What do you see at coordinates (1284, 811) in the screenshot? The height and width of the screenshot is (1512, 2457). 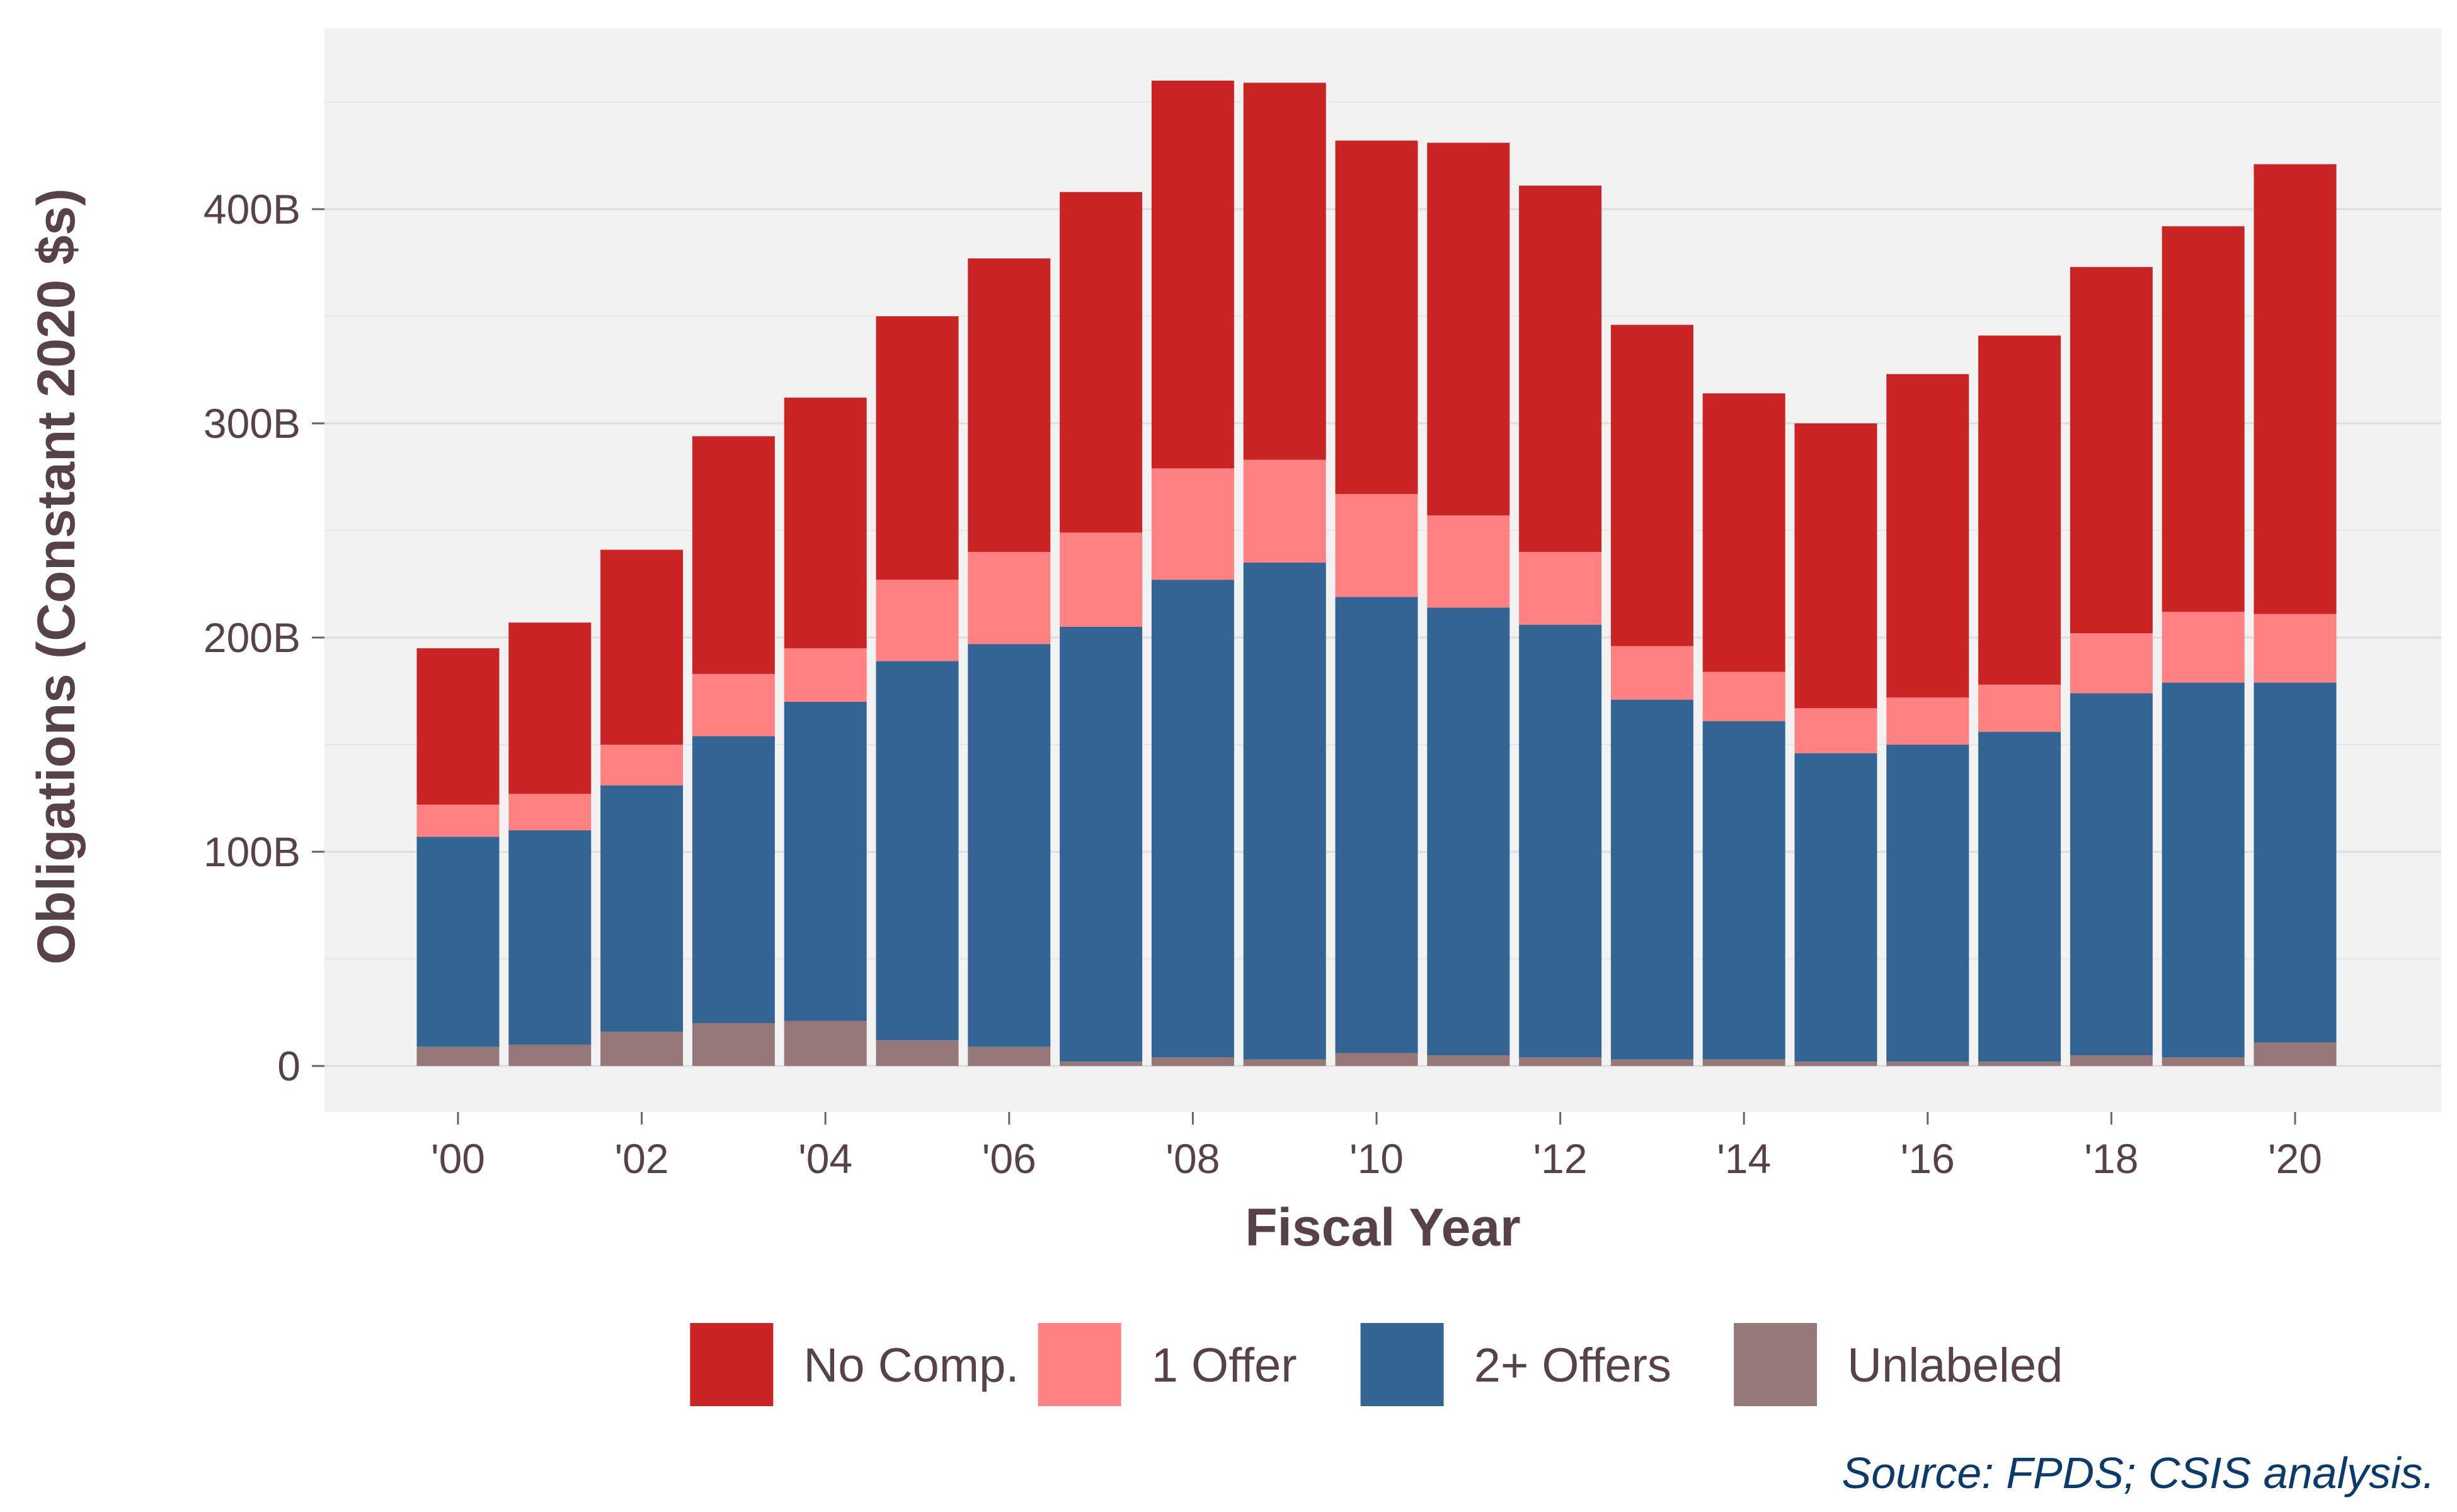 I see `bar-2-offers-2009` at bounding box center [1284, 811].